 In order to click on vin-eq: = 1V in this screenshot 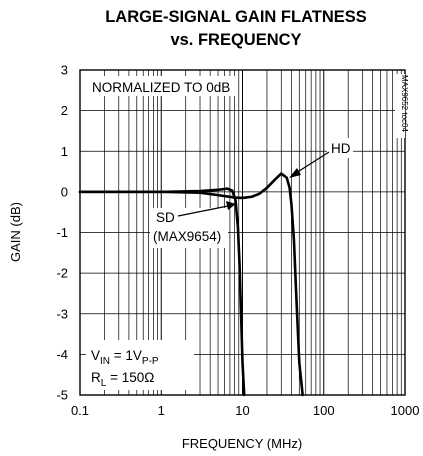, I will do `click(126, 355)`.